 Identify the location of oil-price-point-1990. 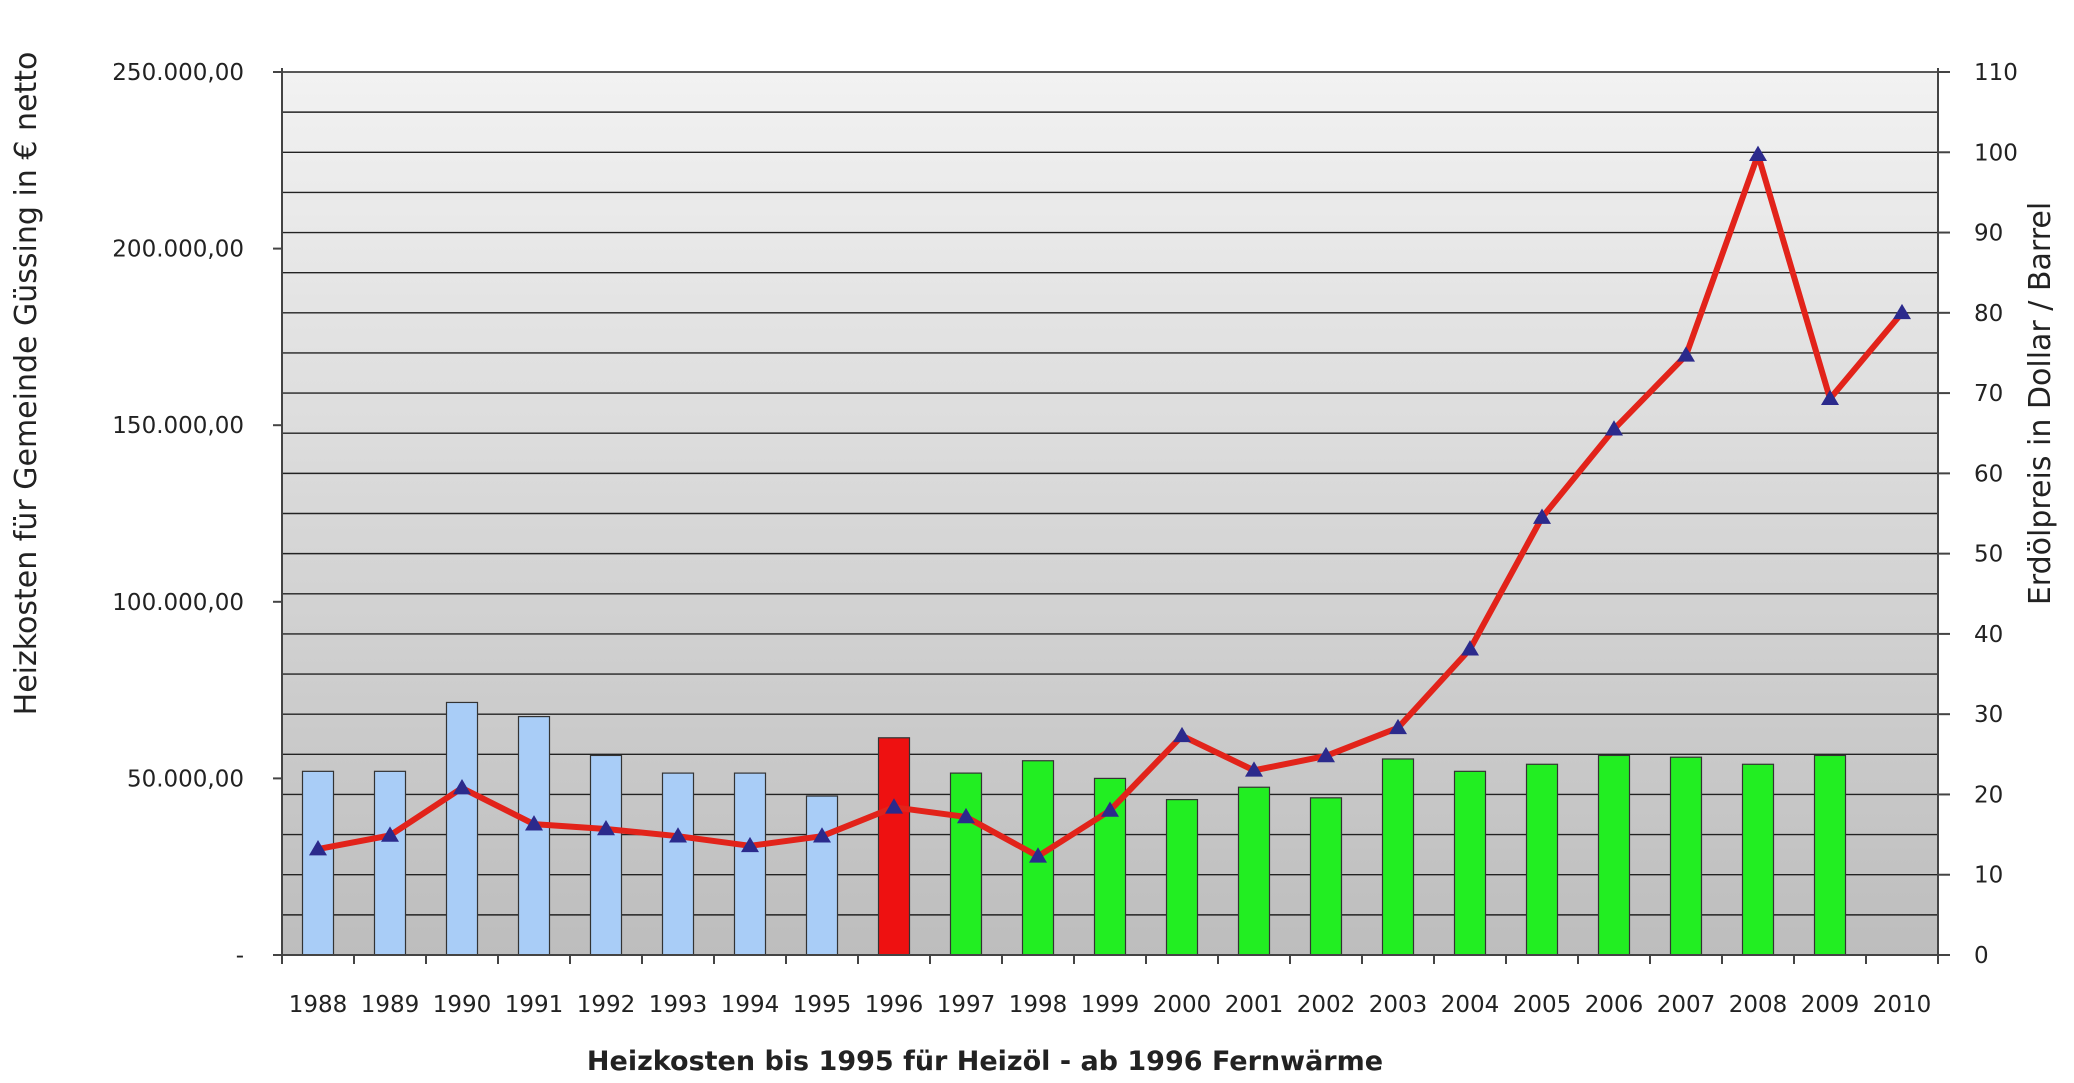
(462, 787).